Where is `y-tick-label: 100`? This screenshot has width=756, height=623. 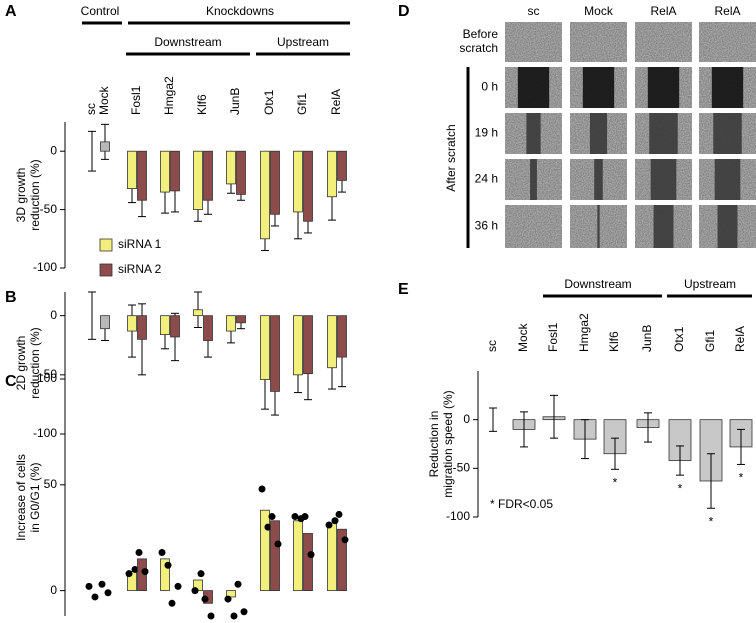 y-tick-label: 100 is located at coordinates (47, 378).